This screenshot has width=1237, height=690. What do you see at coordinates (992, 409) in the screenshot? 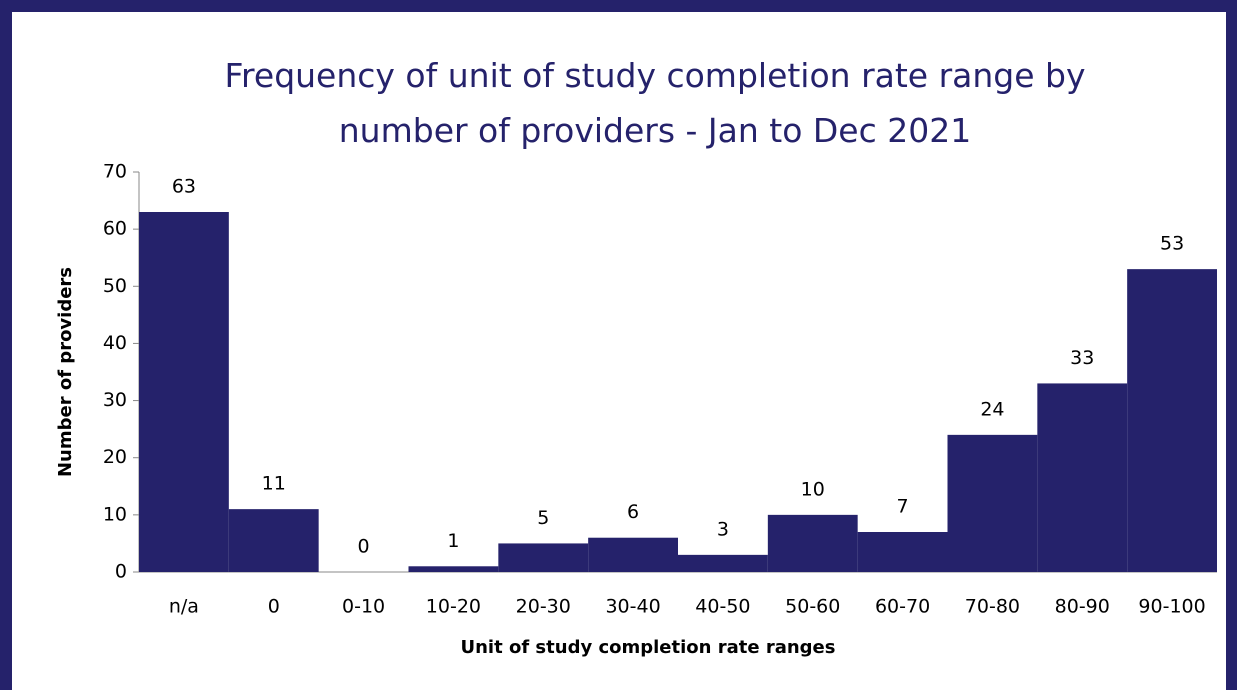
I see `data-label: 24` at bounding box center [992, 409].